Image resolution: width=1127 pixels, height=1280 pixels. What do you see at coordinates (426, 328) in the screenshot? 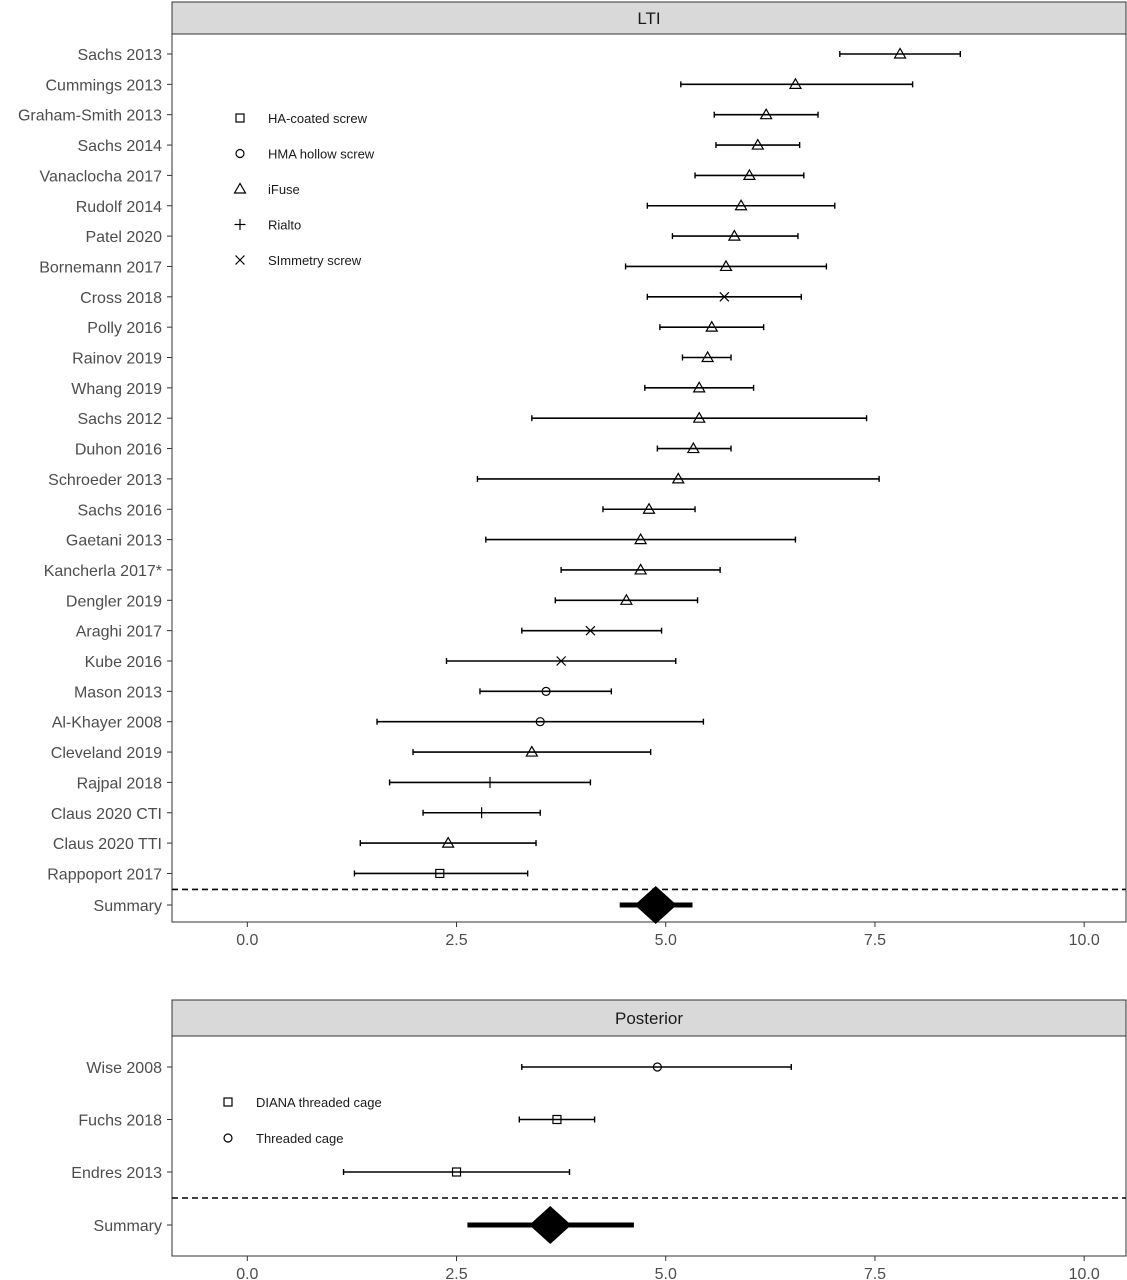
I see `study-row: Polly 2016` at bounding box center [426, 328].